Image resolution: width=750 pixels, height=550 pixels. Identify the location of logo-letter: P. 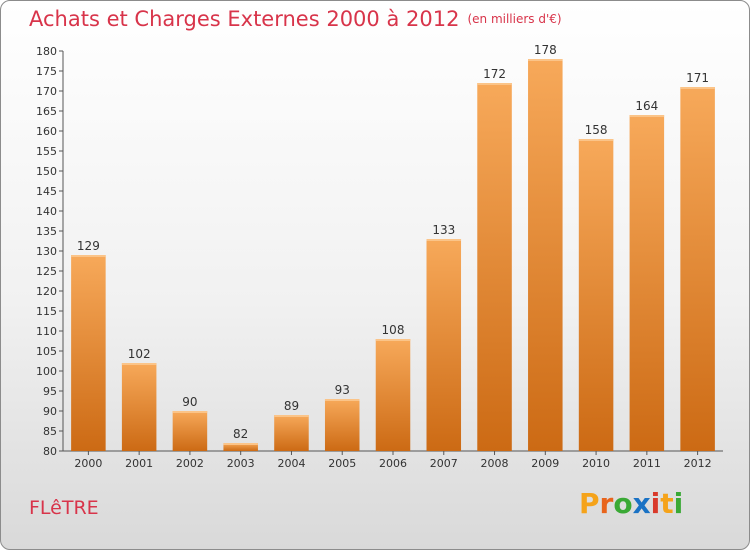
(589, 503).